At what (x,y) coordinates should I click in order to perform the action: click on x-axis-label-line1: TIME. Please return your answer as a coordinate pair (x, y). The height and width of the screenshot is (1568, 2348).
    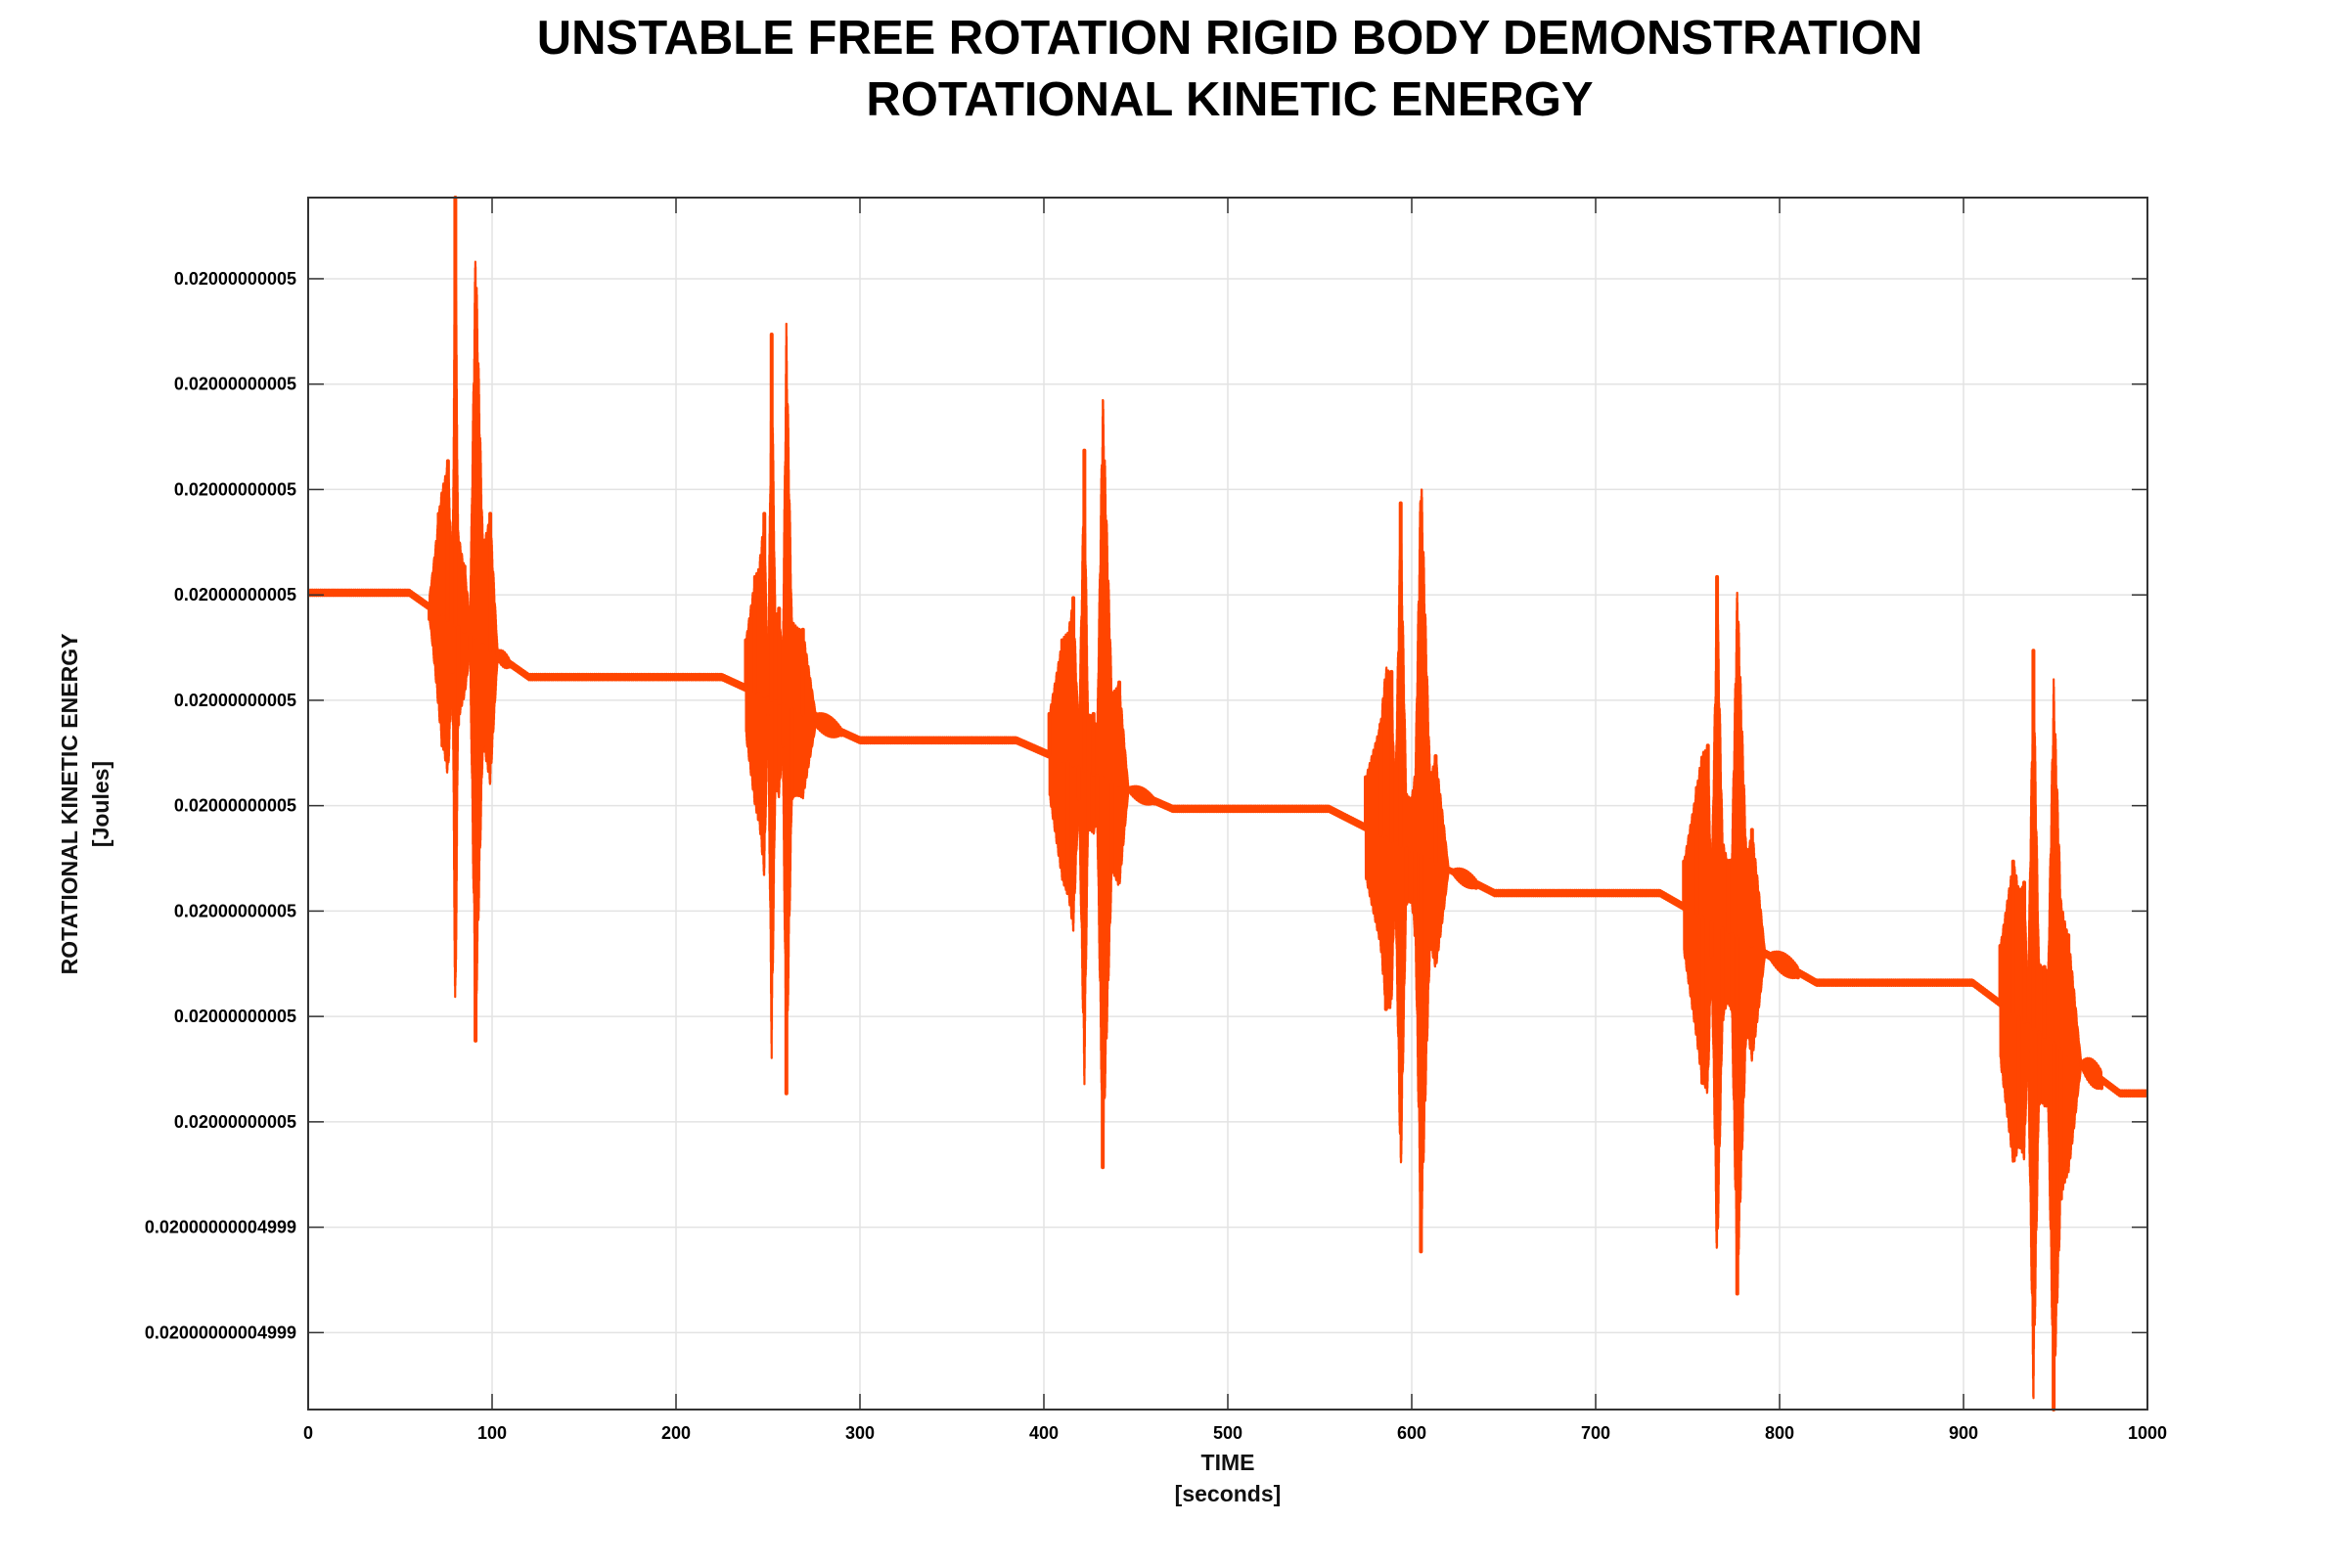
    Looking at the image, I should click on (1228, 1462).